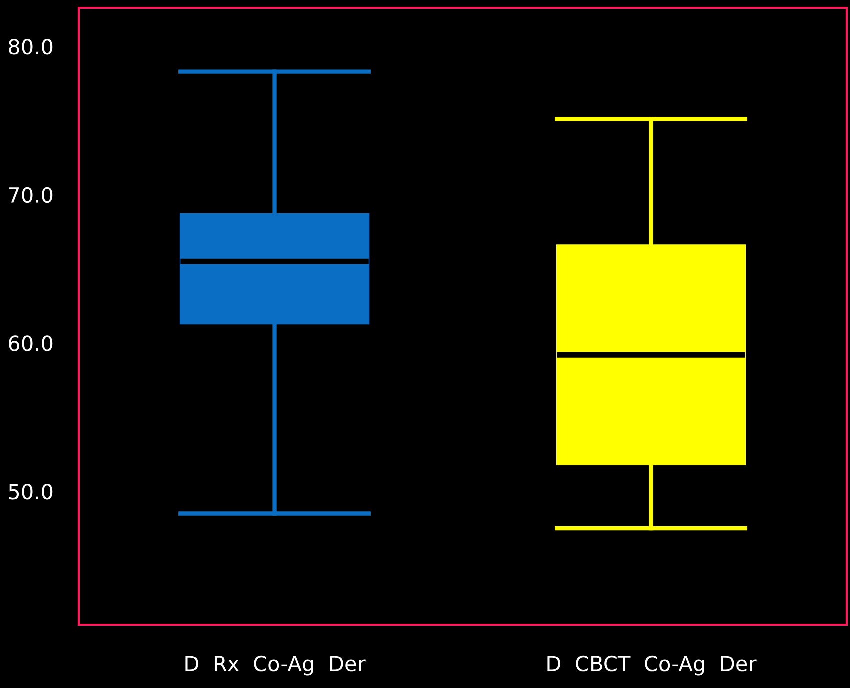 This screenshot has width=850, height=688. I want to click on y-tick-label: 70.0, so click(31, 195).